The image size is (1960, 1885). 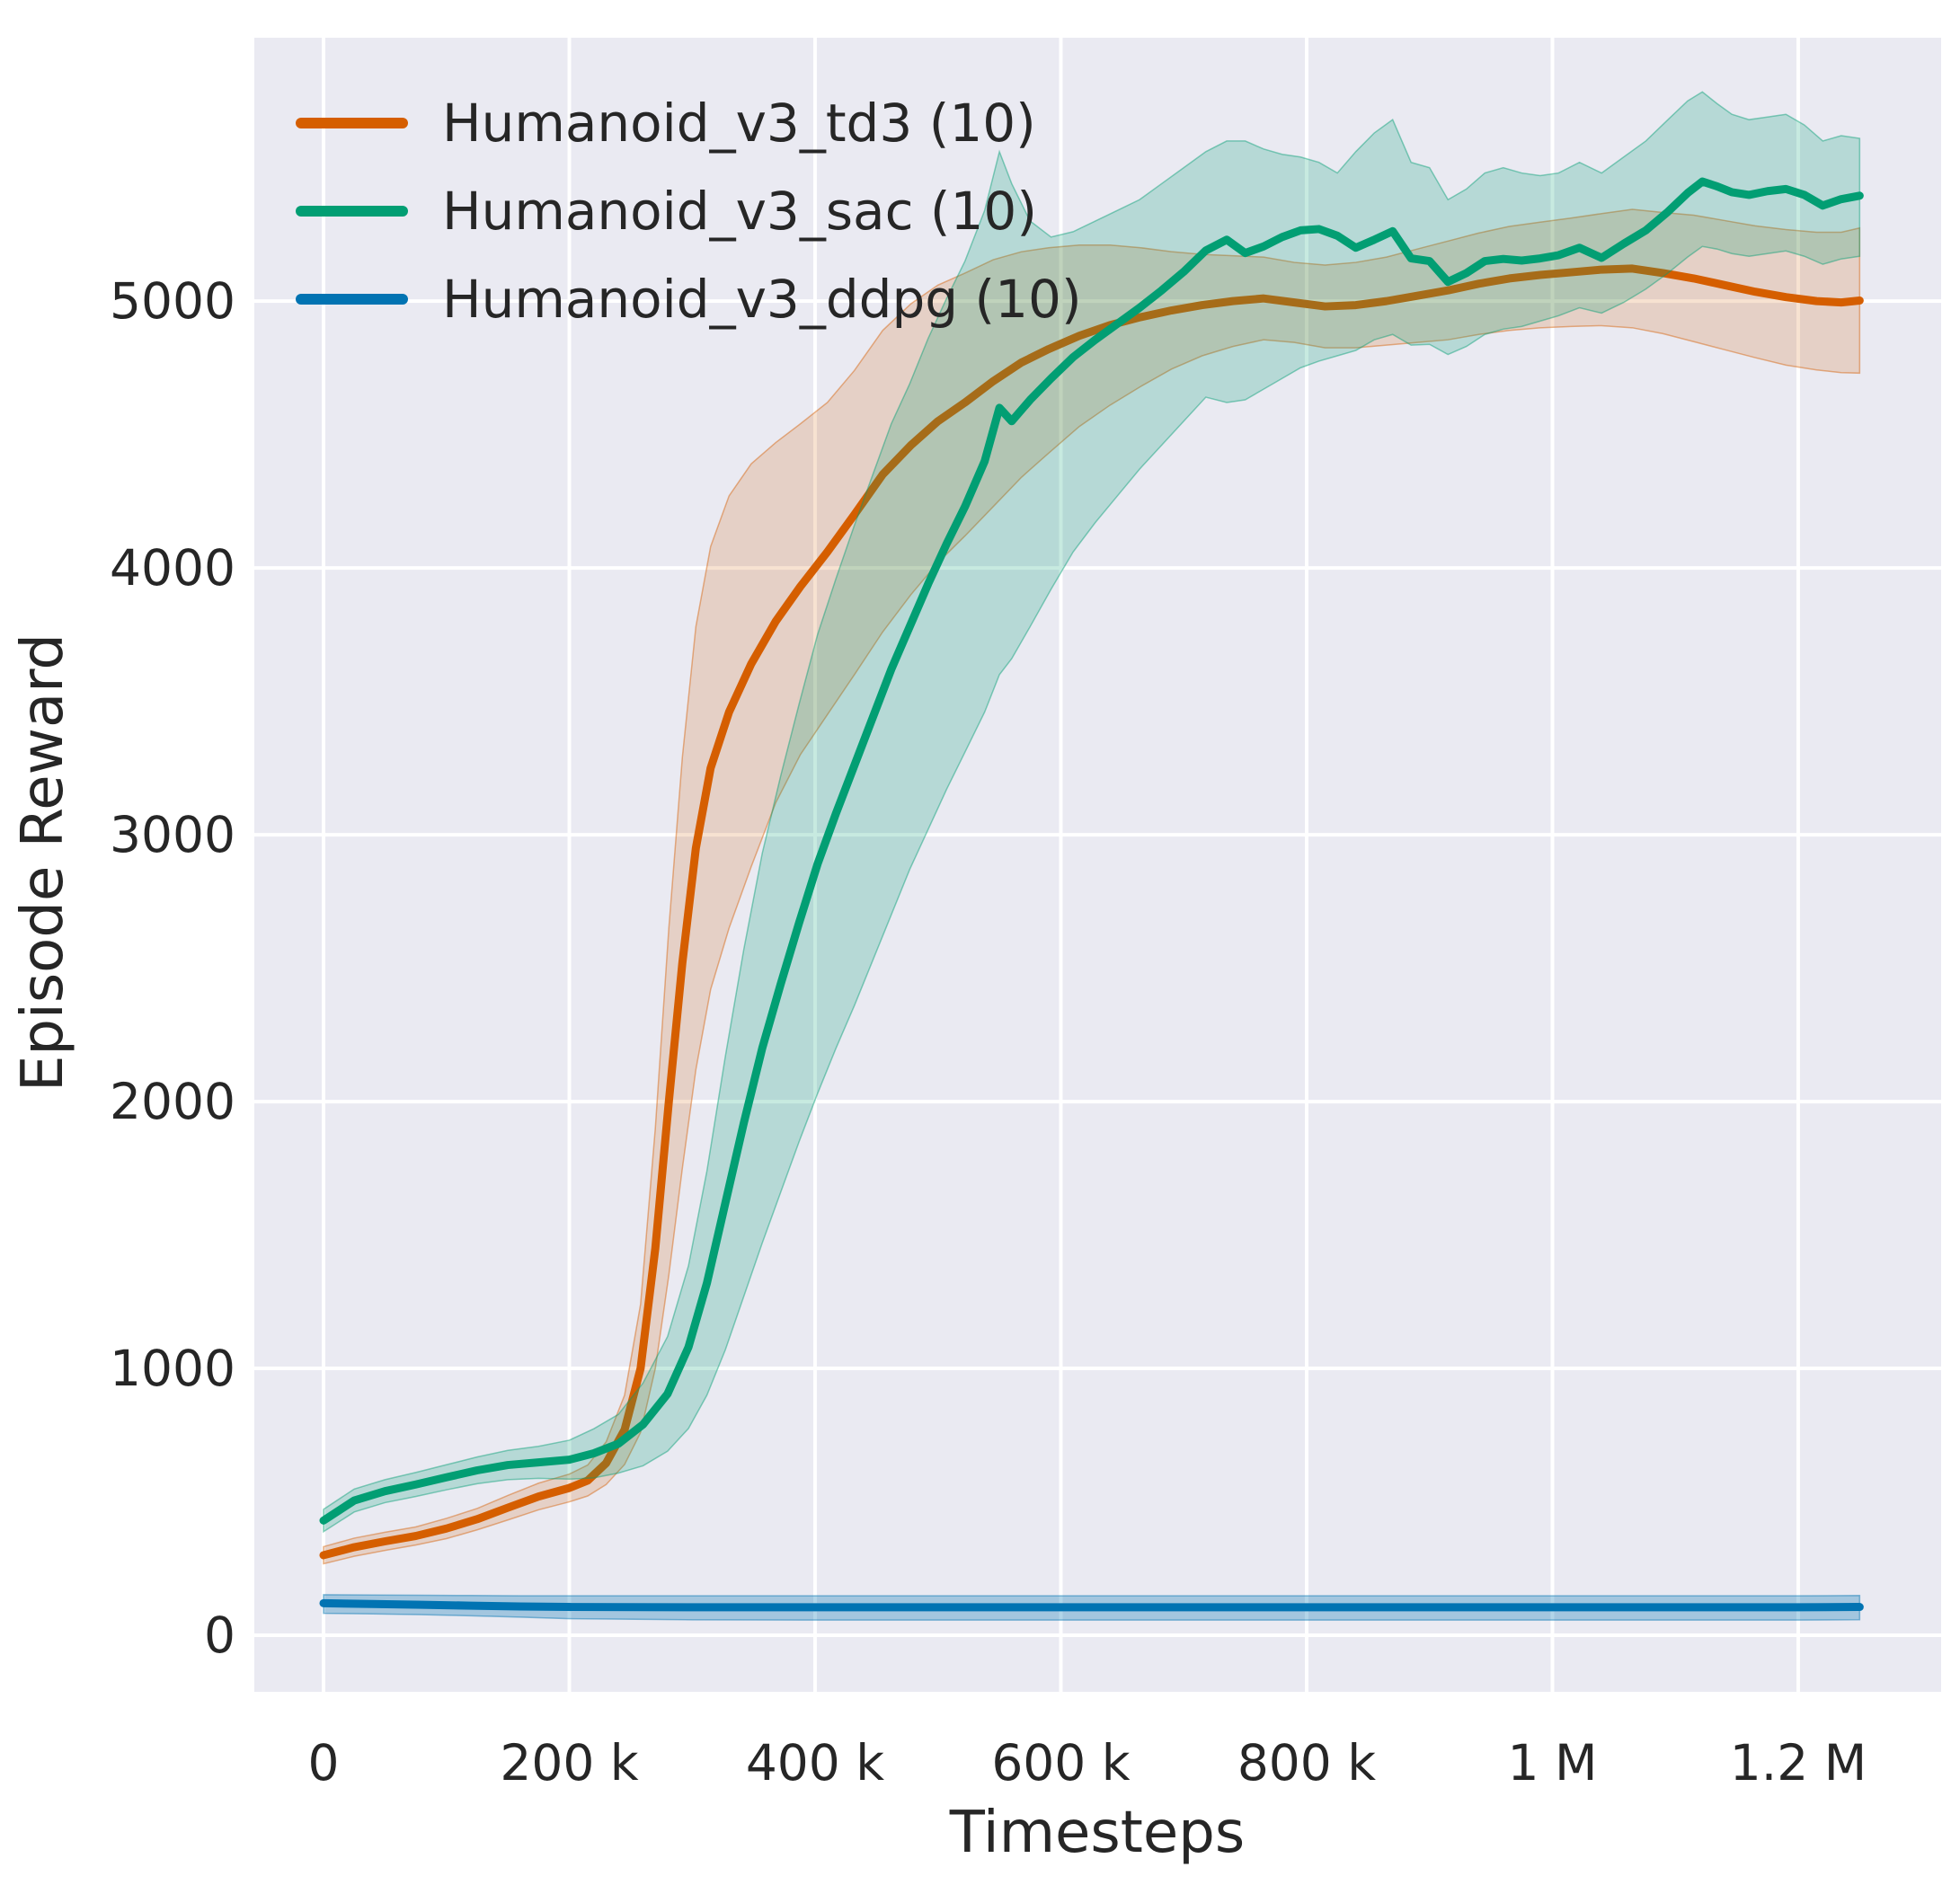 I want to click on line-ddpg, so click(x=1092, y=1605).